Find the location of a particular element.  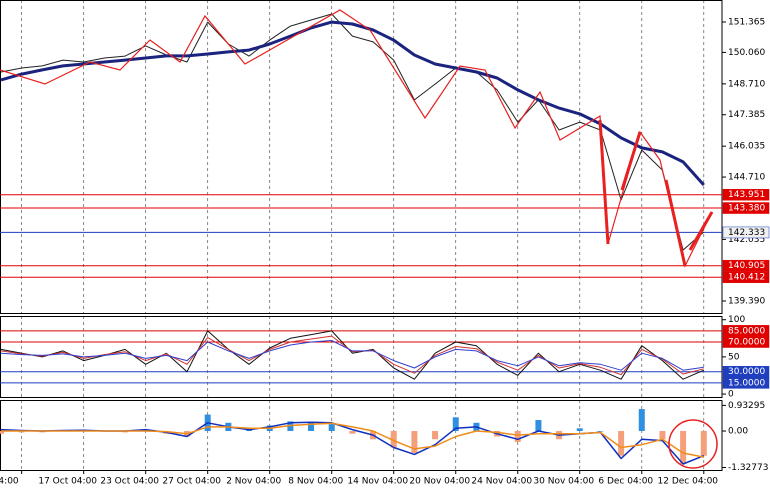

x-tick-label: 12 Dec 04:00 is located at coordinates (688, 482).